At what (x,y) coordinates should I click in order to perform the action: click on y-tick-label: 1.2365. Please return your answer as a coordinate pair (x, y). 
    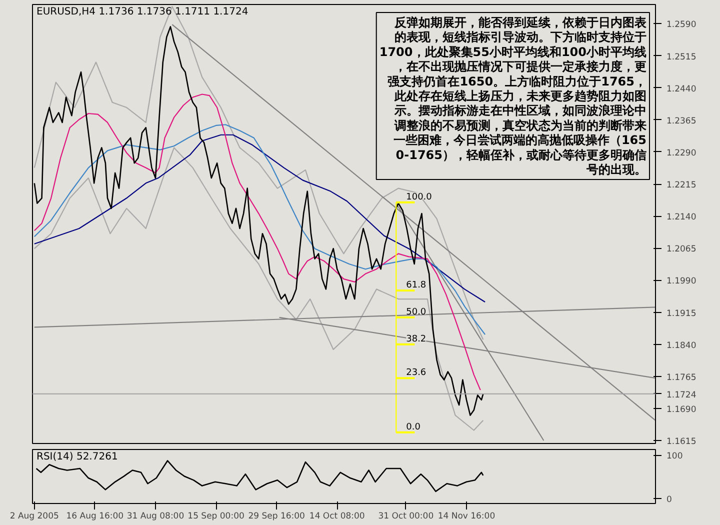
    Looking at the image, I should click on (681, 121).